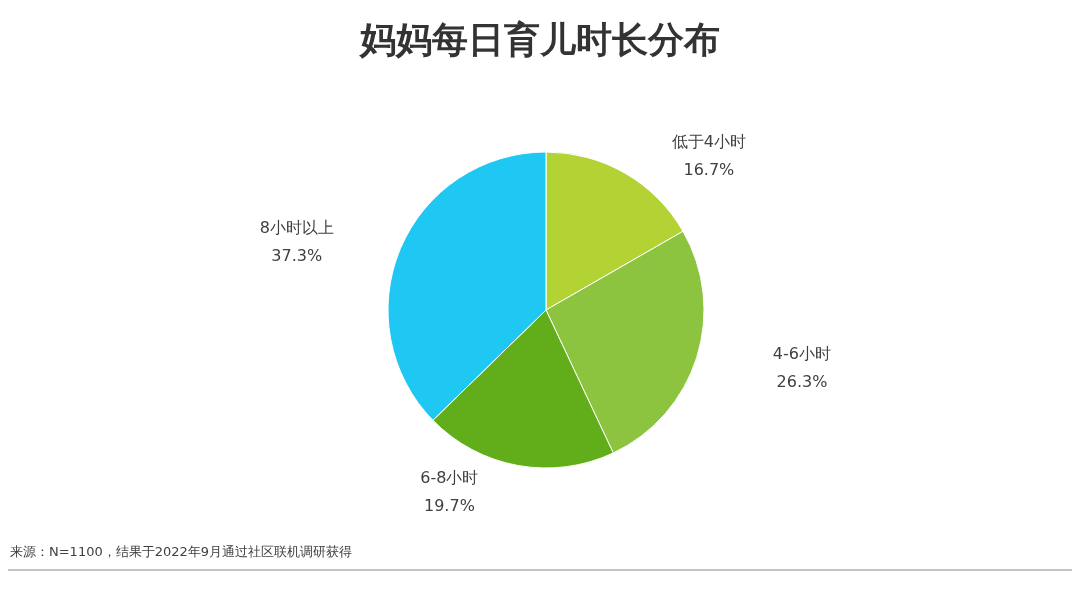 This screenshot has height=605, width=1080. Describe the element at coordinates (708, 141) in the screenshot. I see `slice-label: 低于4小时` at that location.